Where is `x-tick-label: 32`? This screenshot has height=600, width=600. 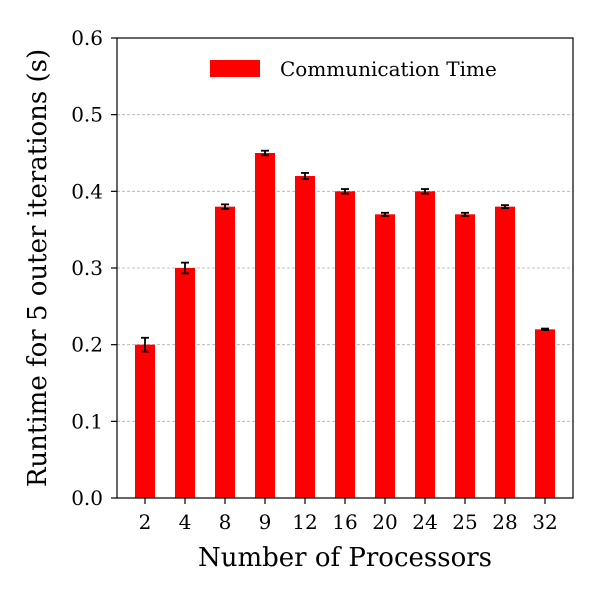
x-tick-label: 32 is located at coordinates (544, 522).